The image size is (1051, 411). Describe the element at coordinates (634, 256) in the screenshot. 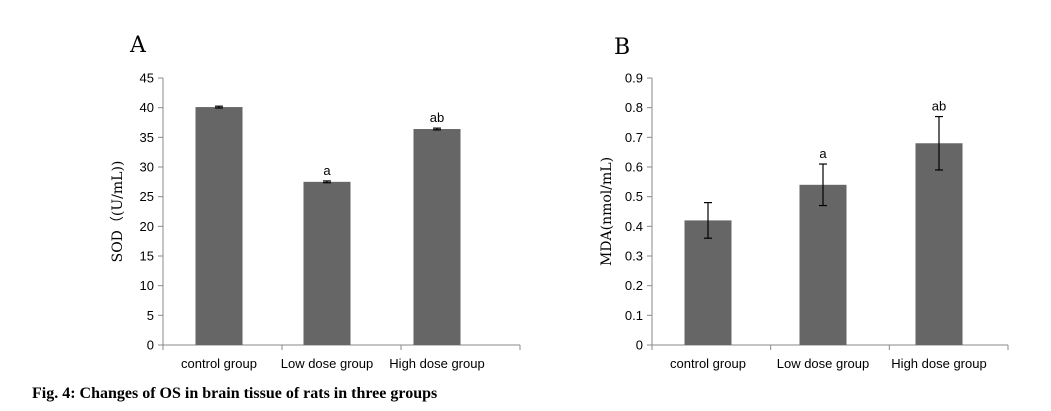

I see `y-tick-label: 0.3` at that location.